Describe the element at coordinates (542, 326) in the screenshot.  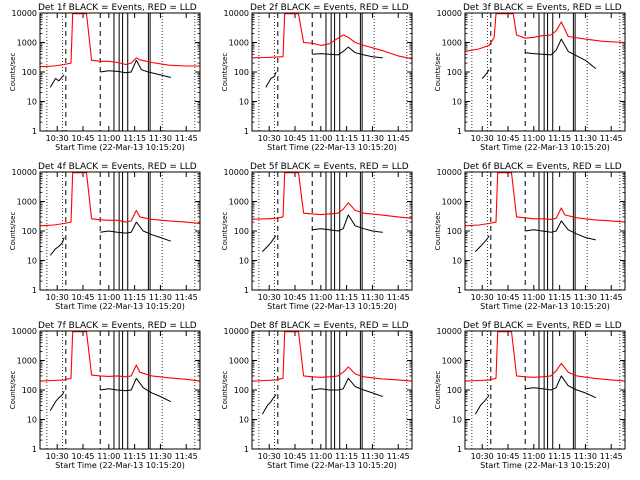
I see `panel-title: Det 9f BLACK = Events, RED = LLD` at that location.